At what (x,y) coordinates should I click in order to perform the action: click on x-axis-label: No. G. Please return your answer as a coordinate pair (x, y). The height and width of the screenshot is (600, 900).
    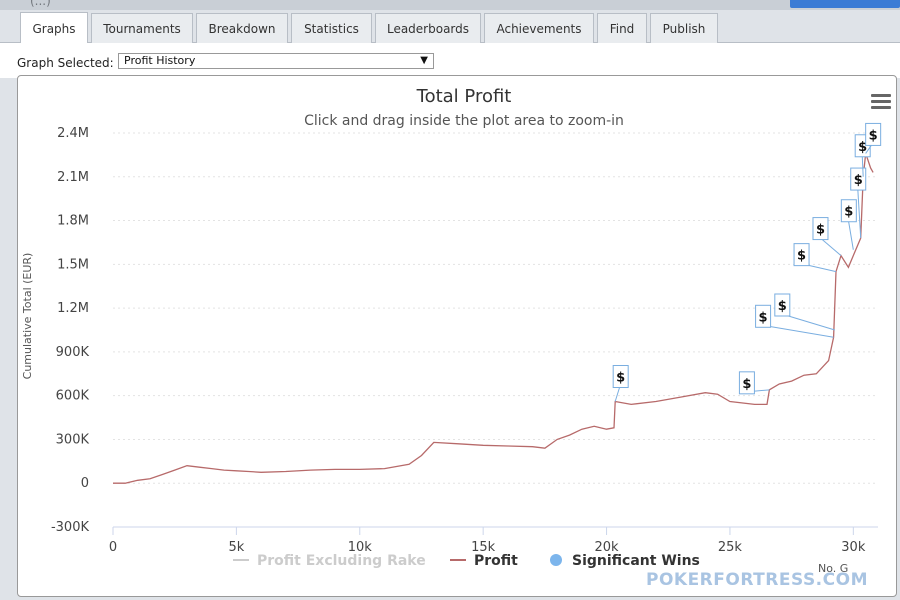
    Looking at the image, I should click on (833, 568).